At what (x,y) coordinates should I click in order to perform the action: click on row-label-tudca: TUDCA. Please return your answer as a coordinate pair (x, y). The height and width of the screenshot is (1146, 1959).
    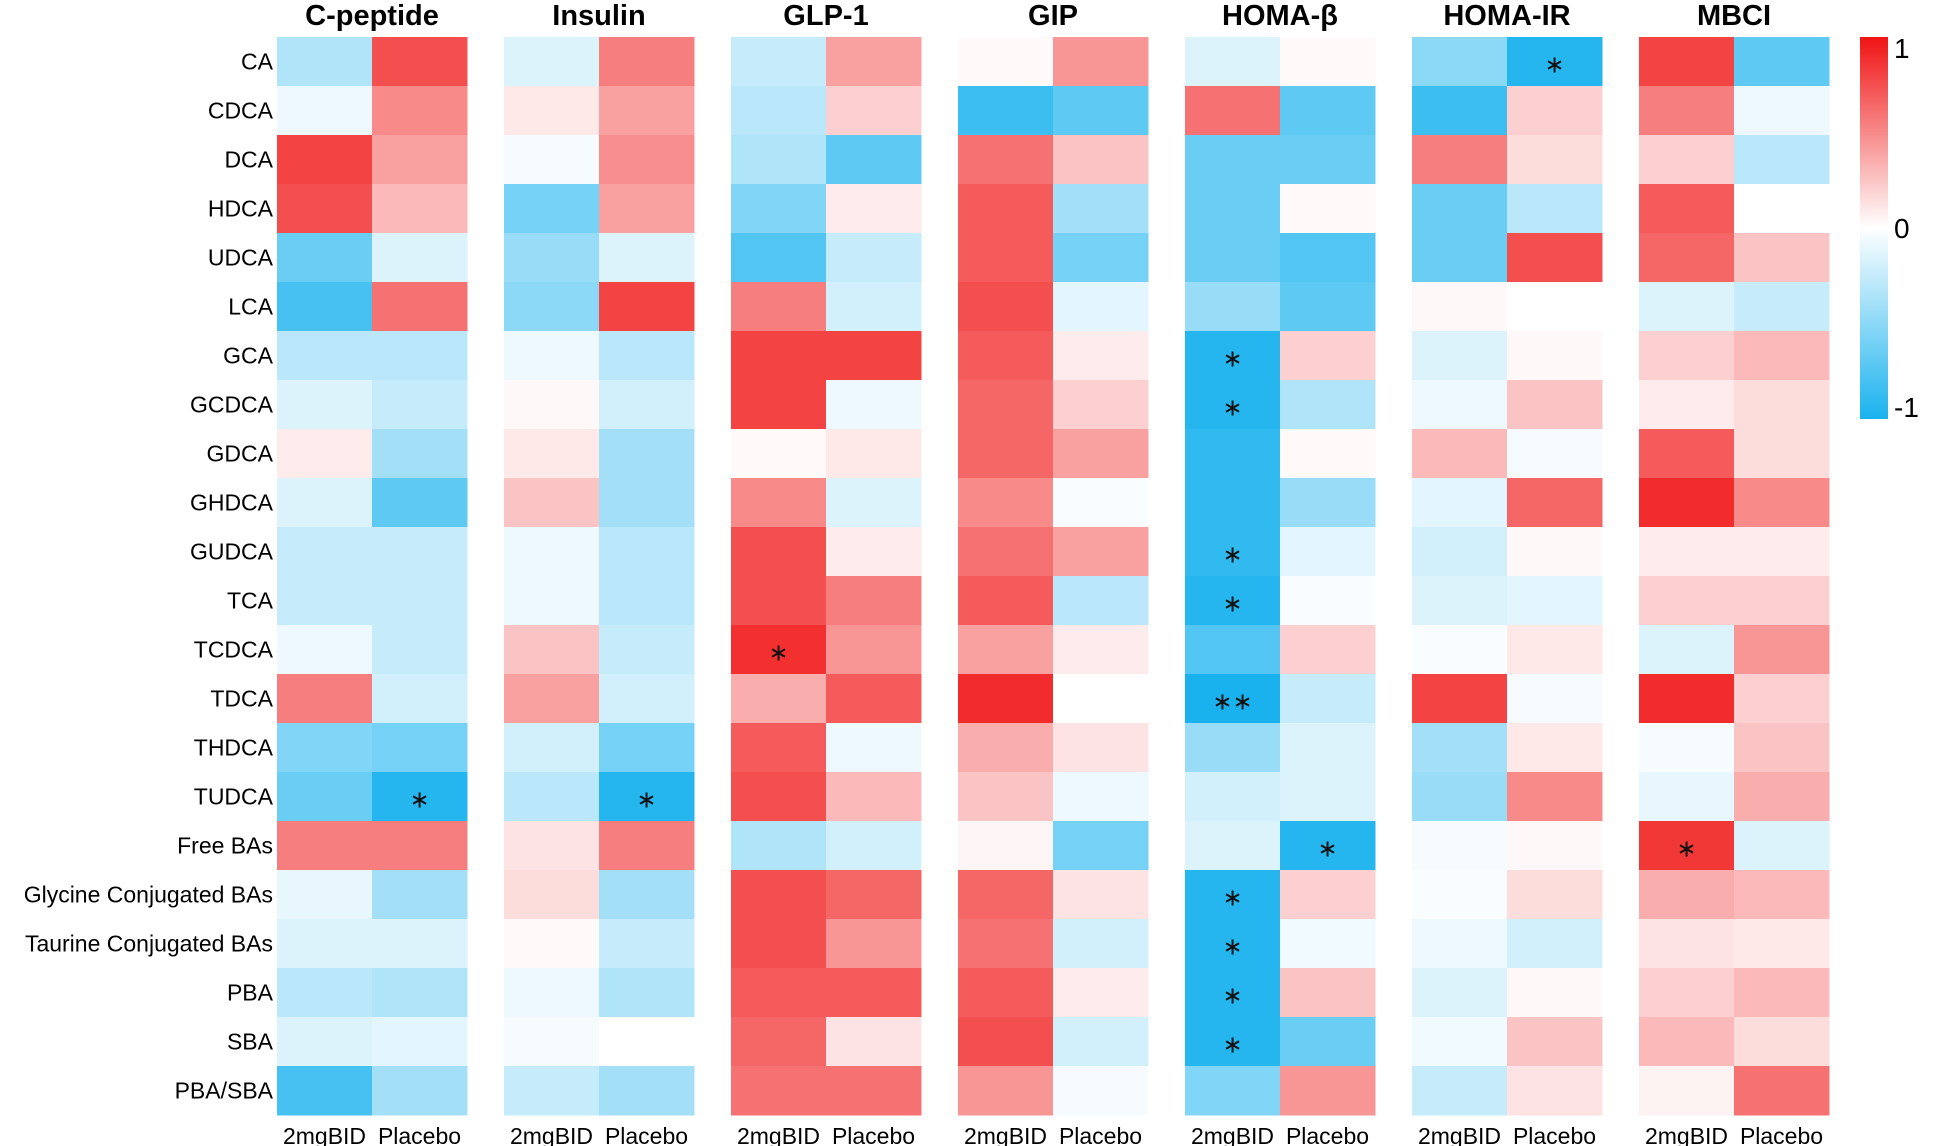
    Looking at the image, I should click on (234, 797).